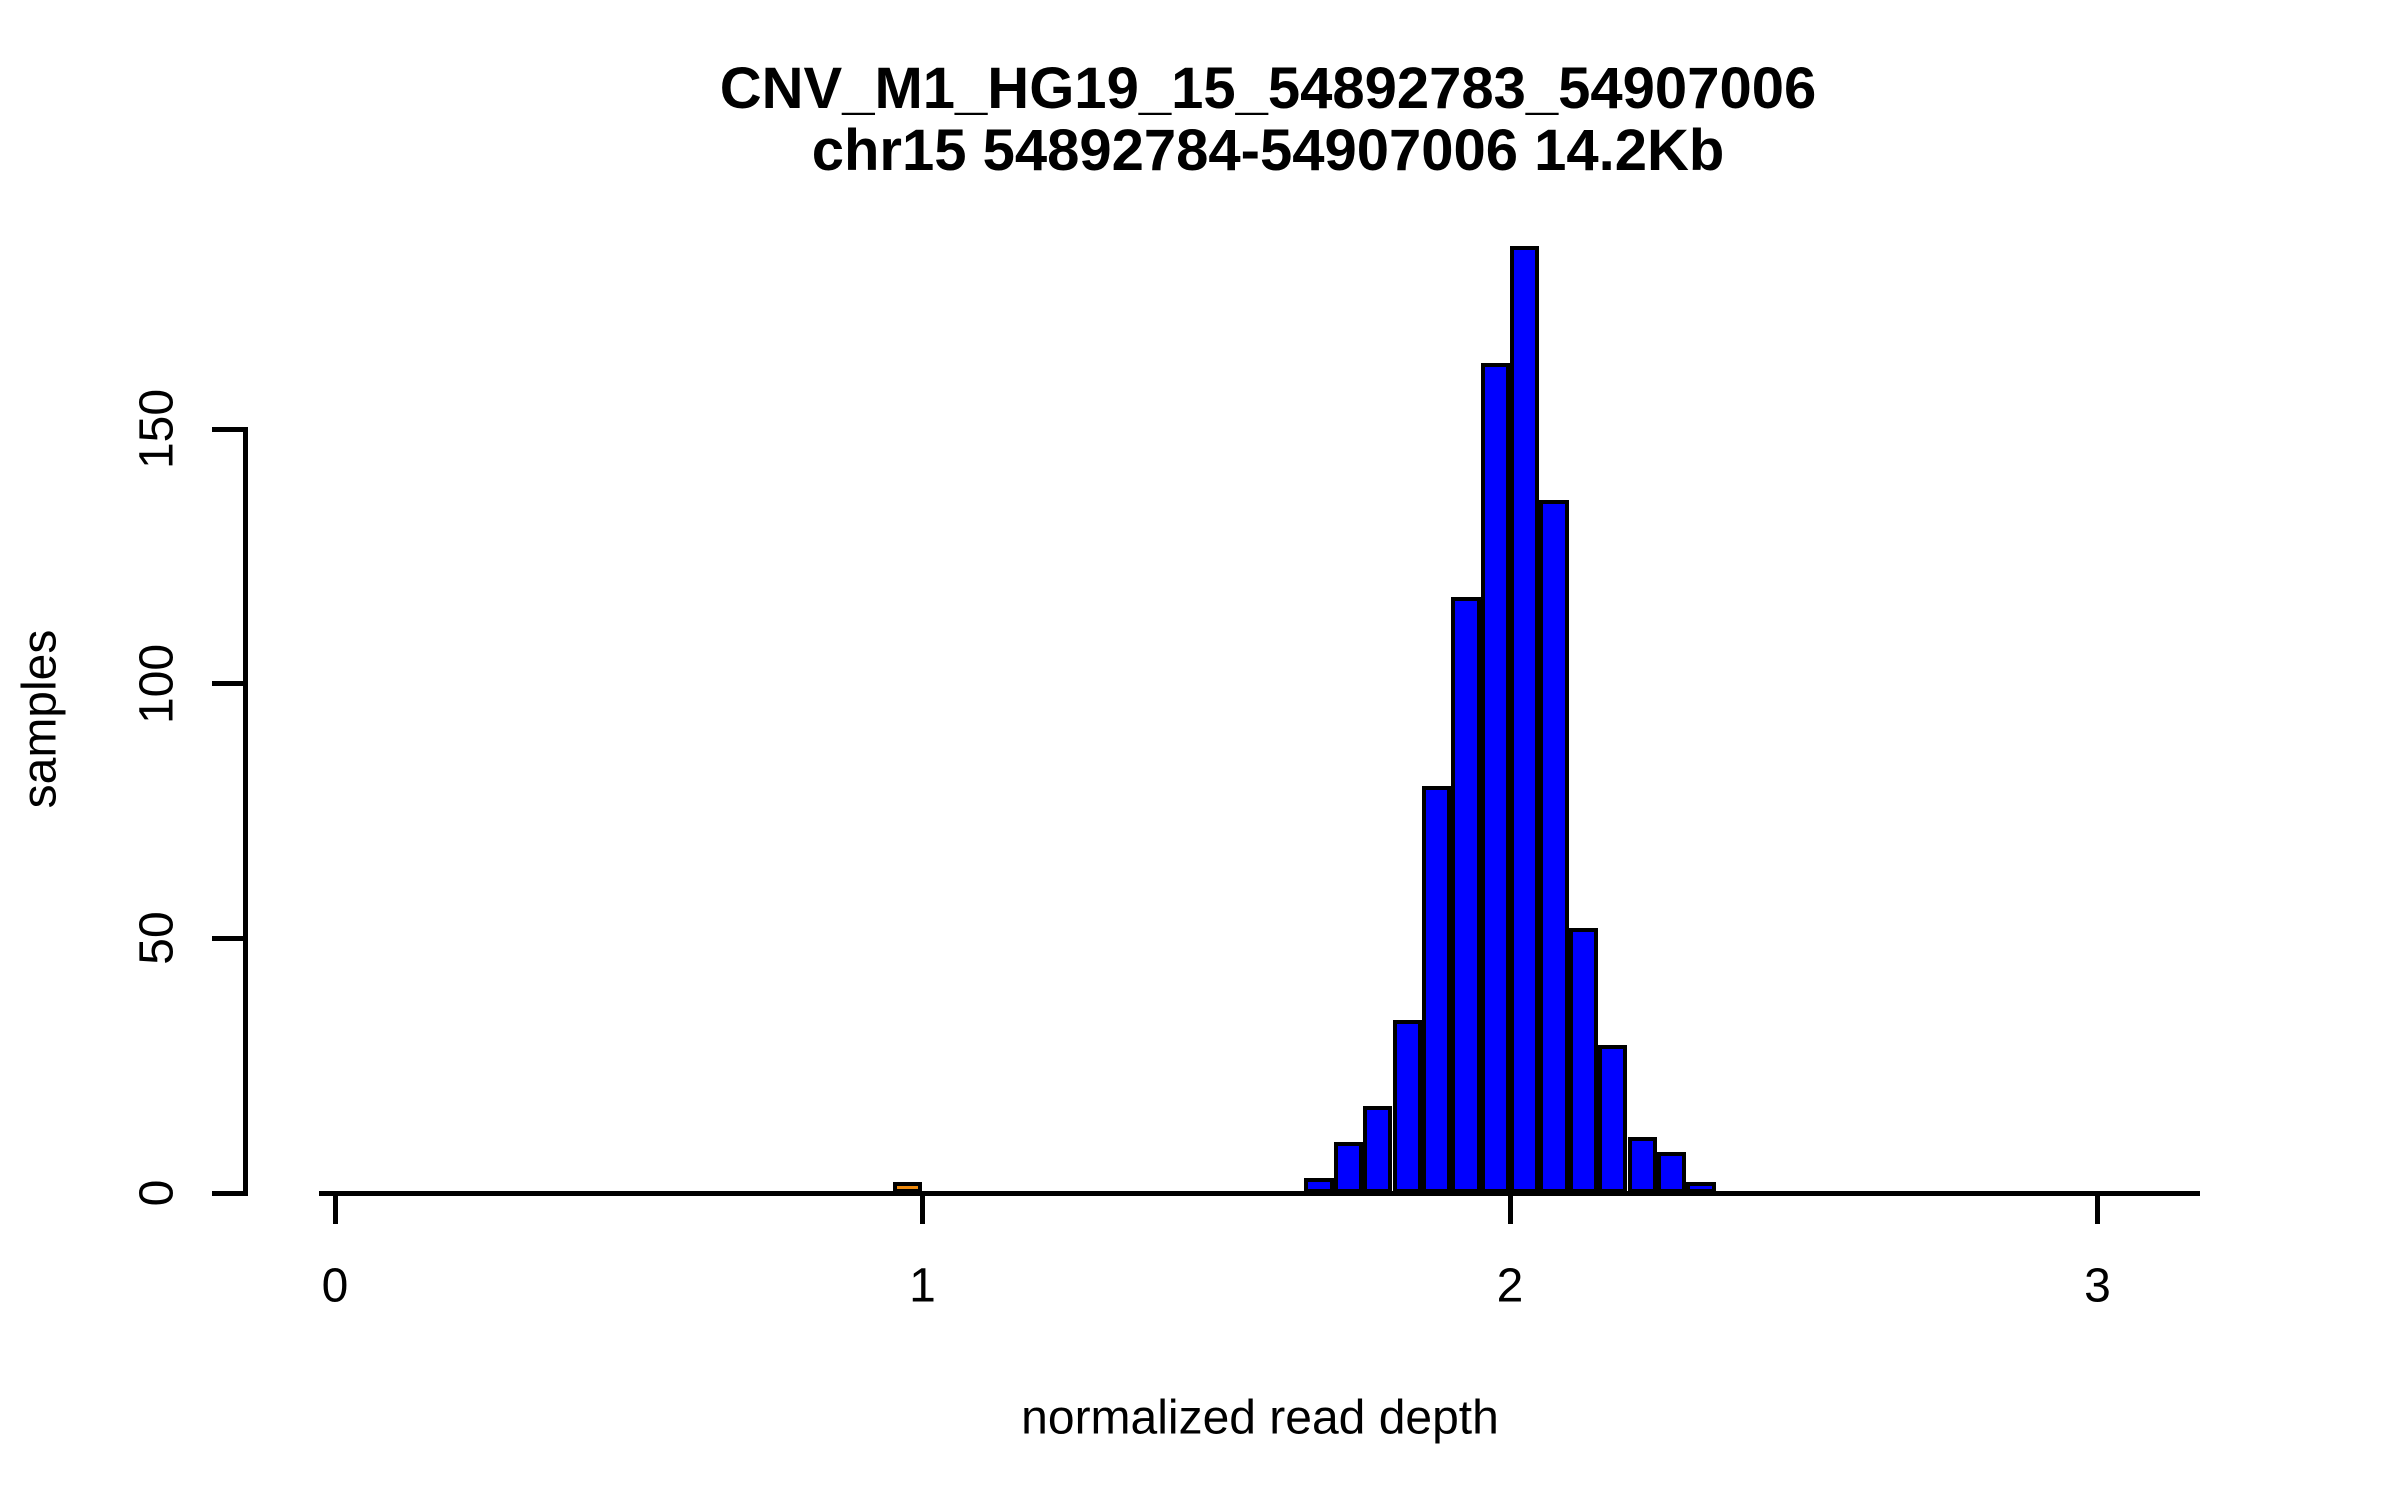 The height and width of the screenshot is (1500, 2400). Describe the element at coordinates (157, 683) in the screenshot. I see `y-tick-label: 100` at that location.